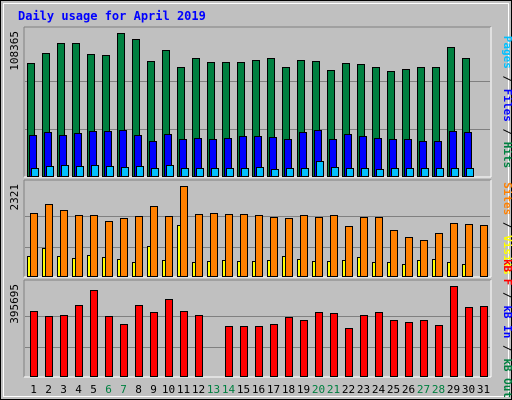 This screenshot has width=512, height=400. Describe the element at coordinates (63, 389) in the screenshot. I see `day-label-3: 3` at that location.